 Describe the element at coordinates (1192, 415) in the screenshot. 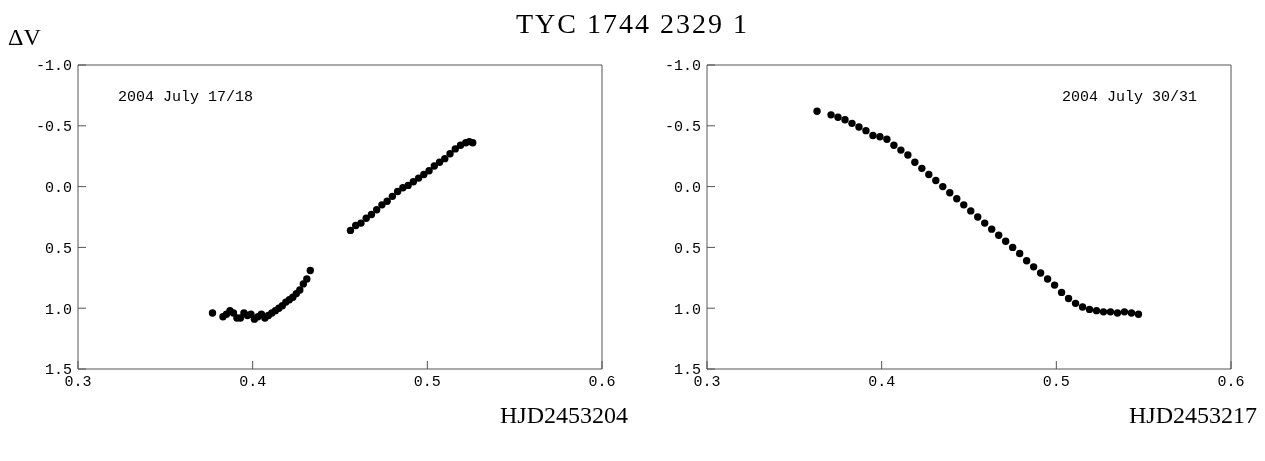

I see `x-axis-title: HJD2453217` at that location.